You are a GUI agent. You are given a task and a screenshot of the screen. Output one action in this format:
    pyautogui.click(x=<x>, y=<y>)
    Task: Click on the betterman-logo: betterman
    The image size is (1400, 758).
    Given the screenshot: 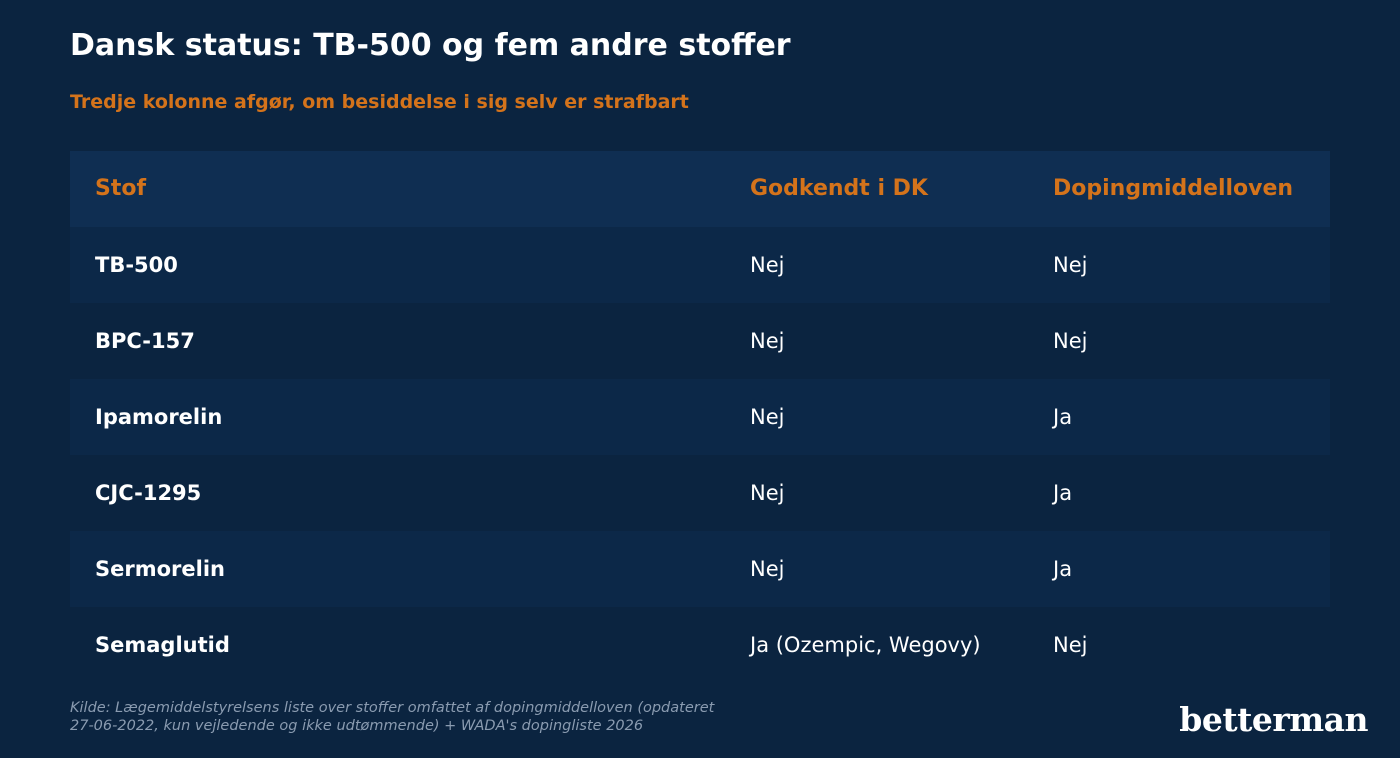 What is the action you would take?
    pyautogui.click(x=1273, y=719)
    